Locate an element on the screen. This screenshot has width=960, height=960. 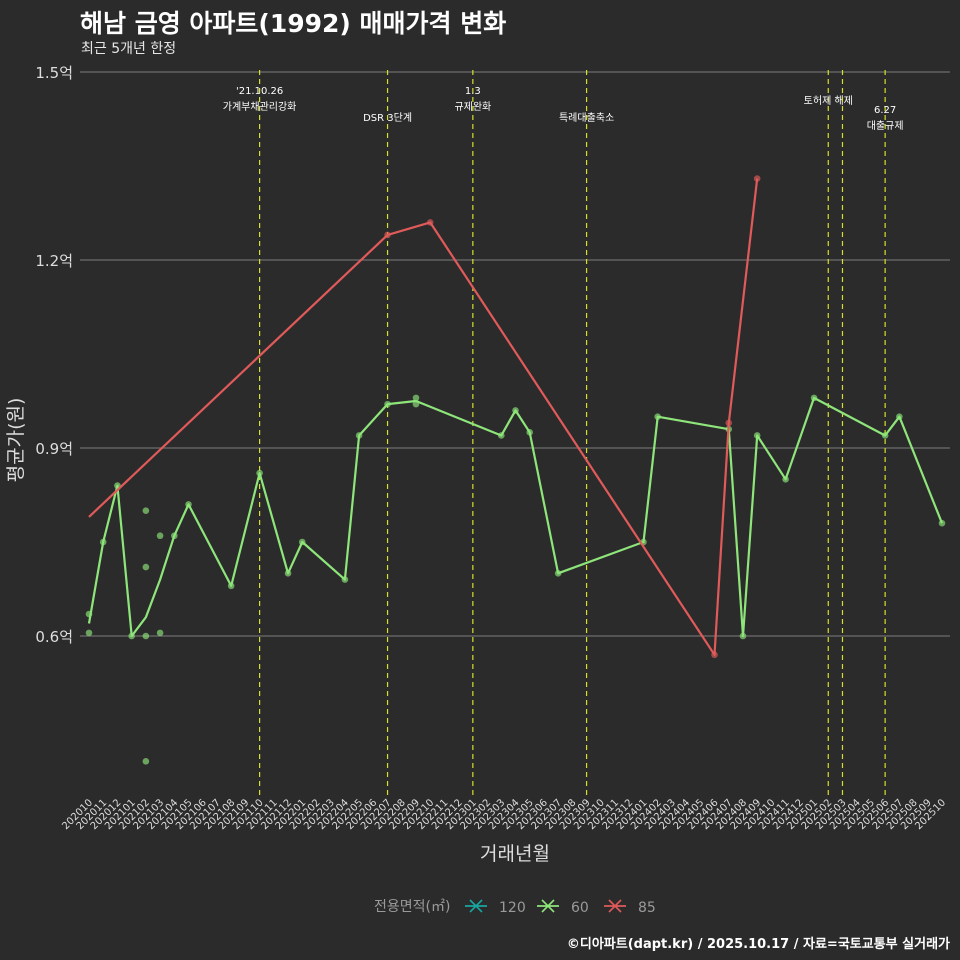
event-label: 규제완화 is located at coordinates (472, 107).